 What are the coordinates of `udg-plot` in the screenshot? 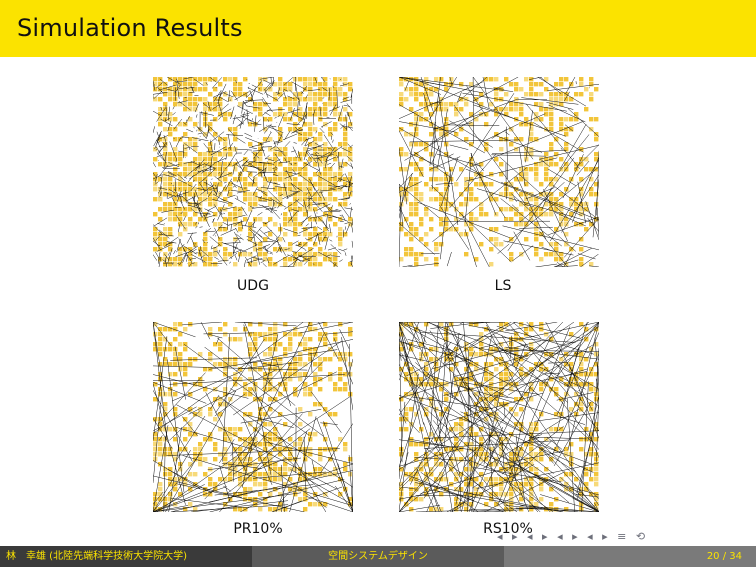 It's located at (253, 172).